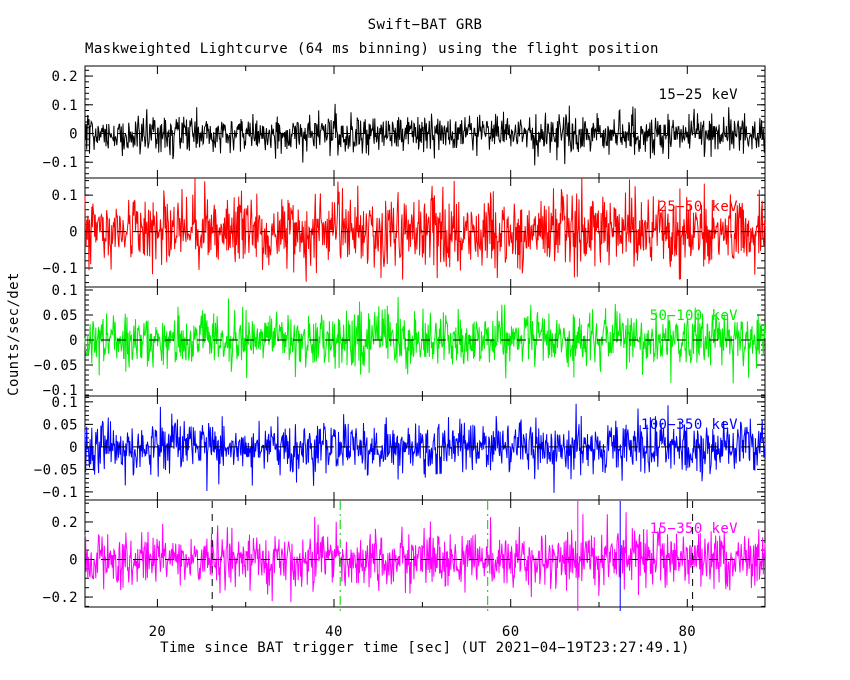 The image size is (850, 680). What do you see at coordinates (60, 598) in the screenshot?
I see `y-tick-label: −0.2` at bounding box center [60, 598].